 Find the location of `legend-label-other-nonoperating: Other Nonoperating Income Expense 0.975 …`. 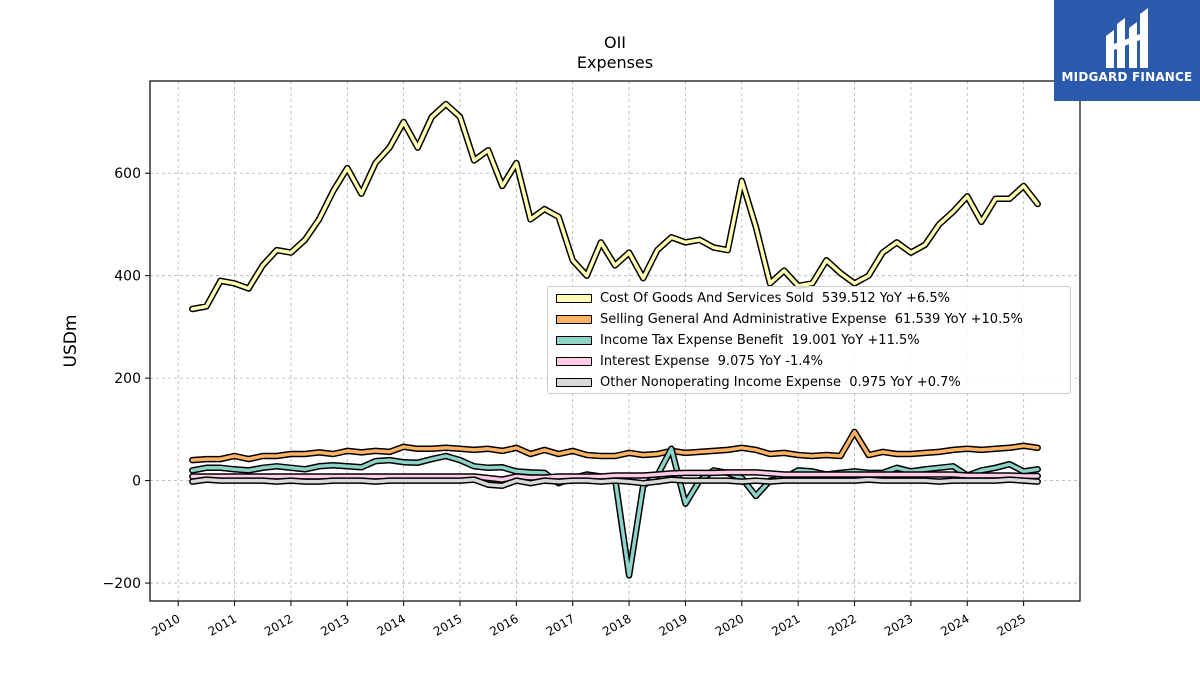

legend-label-other-nonoperating: Other Nonoperating Income Expense 0.975 … is located at coordinates (780, 382).